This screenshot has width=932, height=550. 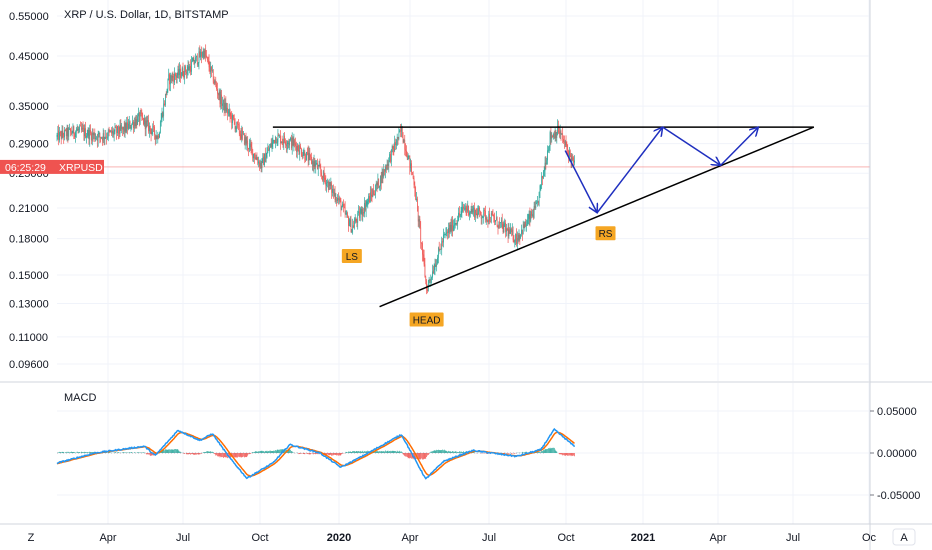 What do you see at coordinates (869, 538) in the screenshot?
I see `x-tick-label: Oc` at bounding box center [869, 538].